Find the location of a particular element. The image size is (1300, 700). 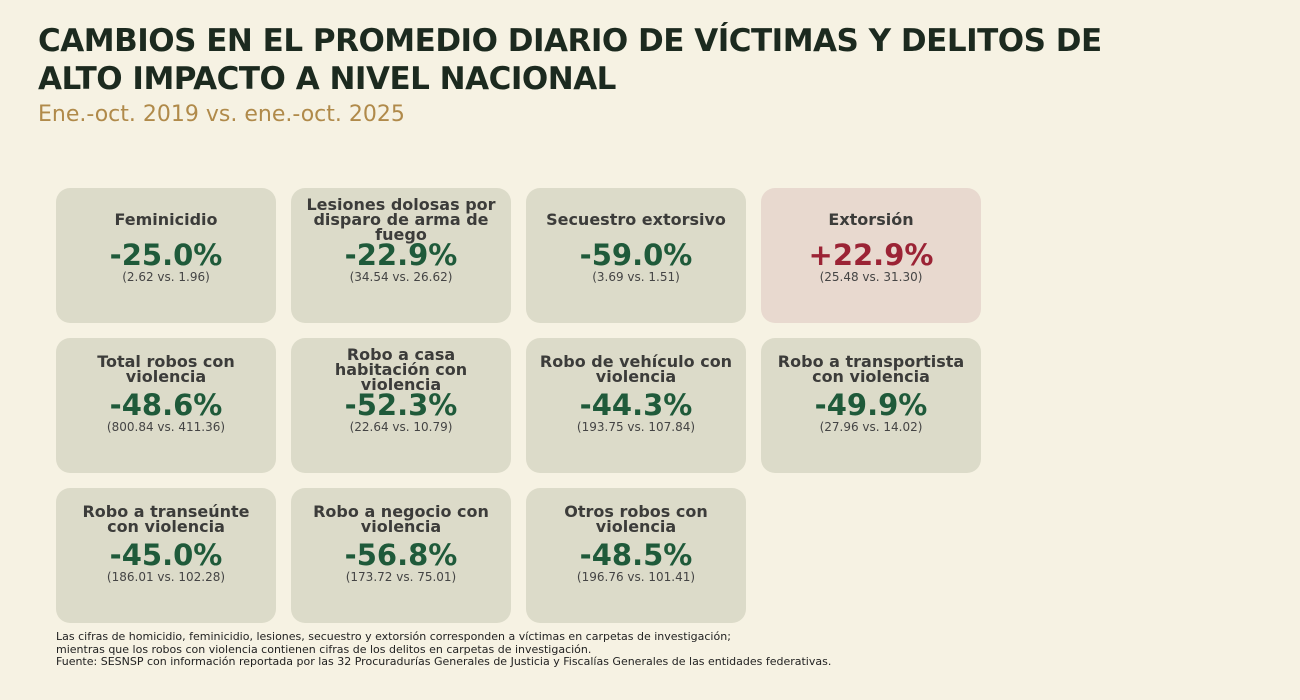

card-label: Robo a transeúnte con violencia is located at coordinates (166, 519).